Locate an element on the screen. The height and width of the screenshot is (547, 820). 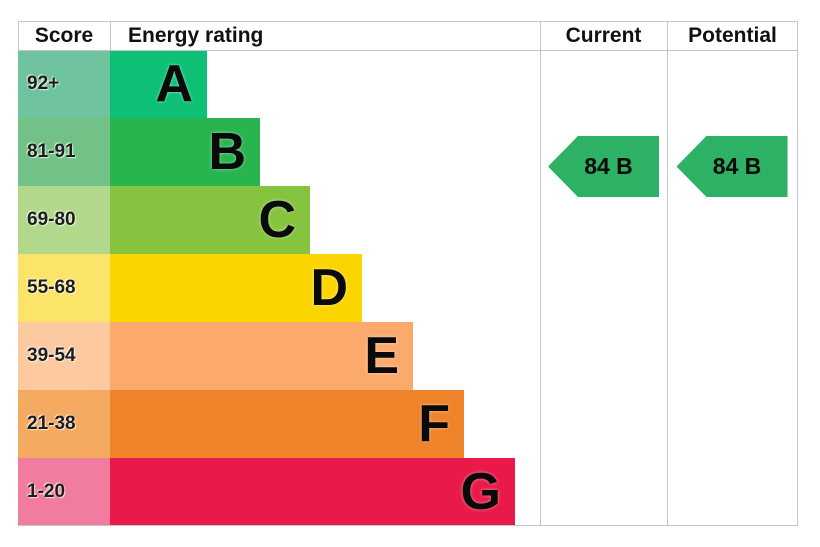
band-score-range: 81-91 is located at coordinates (64, 152).